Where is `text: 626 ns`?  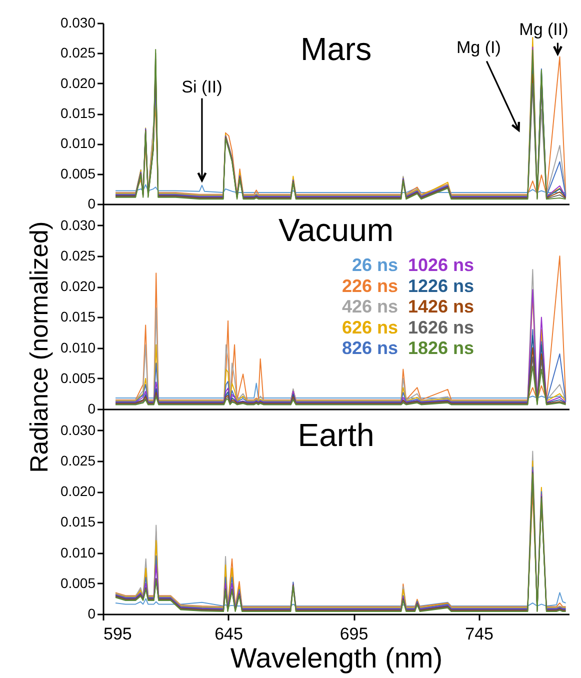
text: 626 ns is located at coordinates (370, 327).